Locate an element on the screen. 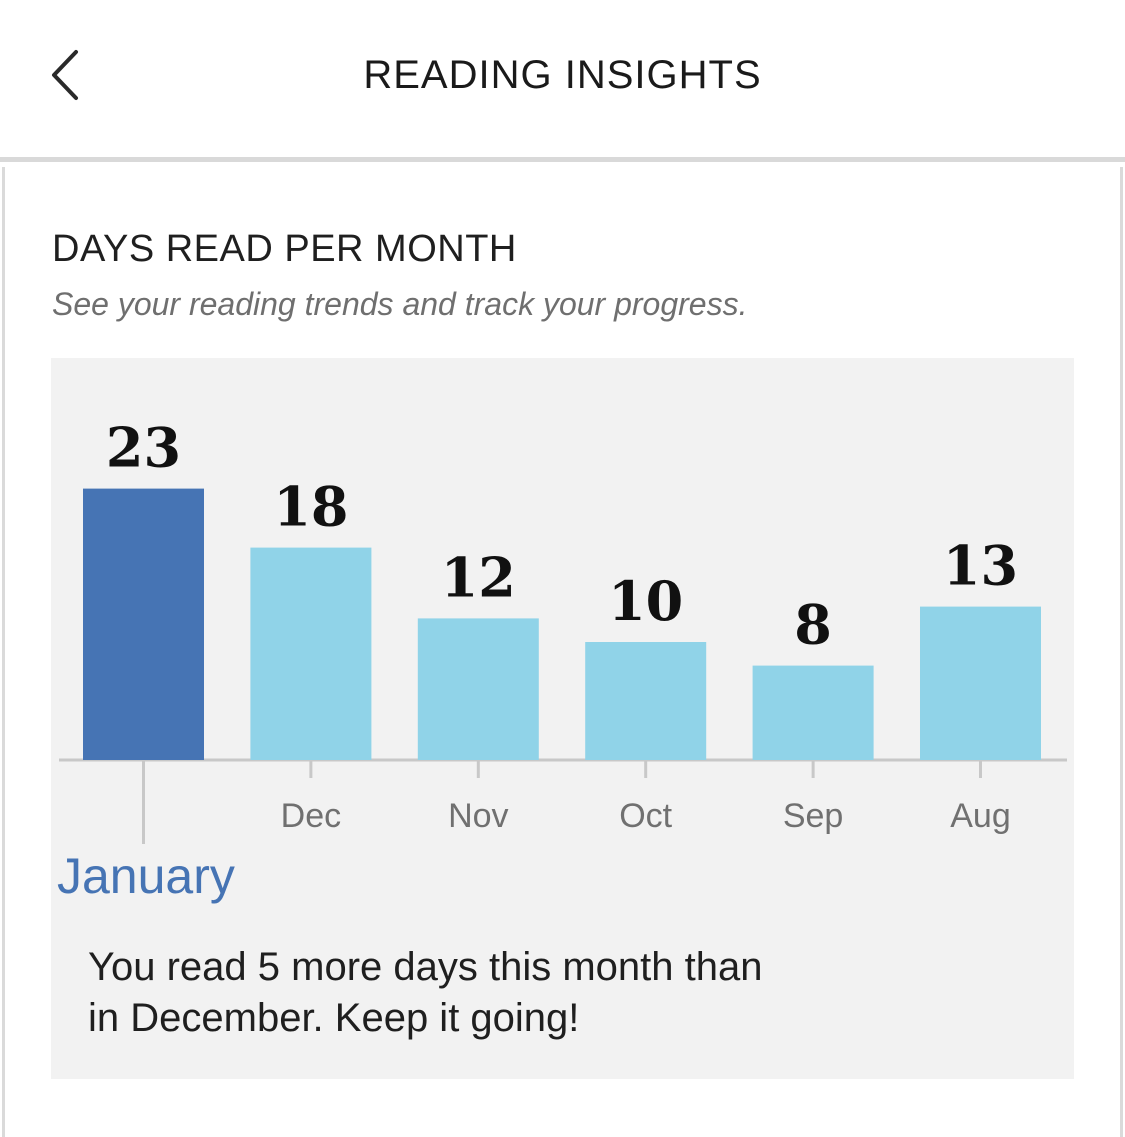  section-title: DAYS READ PER MONTH is located at coordinates (284, 249).